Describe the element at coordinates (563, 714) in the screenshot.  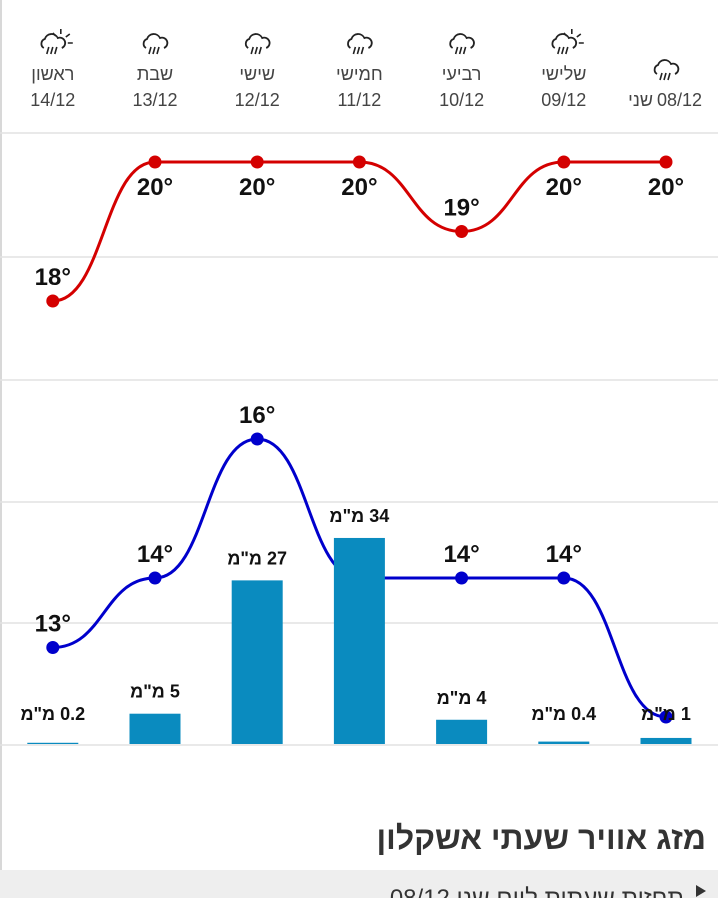
I see `rain-label: 0.4 מ"מ` at that location.